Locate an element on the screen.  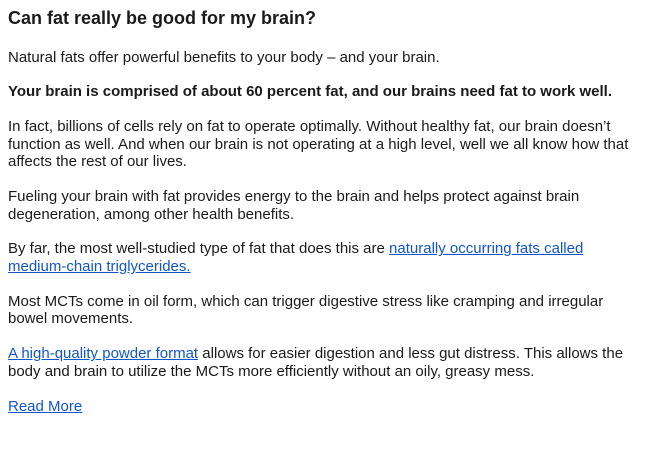
read-more-paragraph: Read More is located at coordinates (326, 407).